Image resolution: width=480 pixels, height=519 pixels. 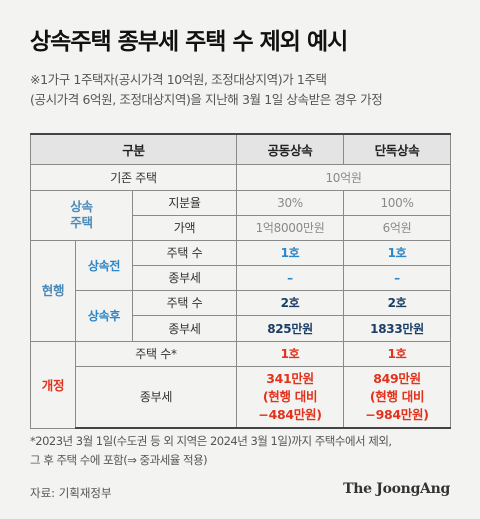 What do you see at coordinates (290, 149) in the screenshot?
I see `header-joint: 공동상속` at bounding box center [290, 149].